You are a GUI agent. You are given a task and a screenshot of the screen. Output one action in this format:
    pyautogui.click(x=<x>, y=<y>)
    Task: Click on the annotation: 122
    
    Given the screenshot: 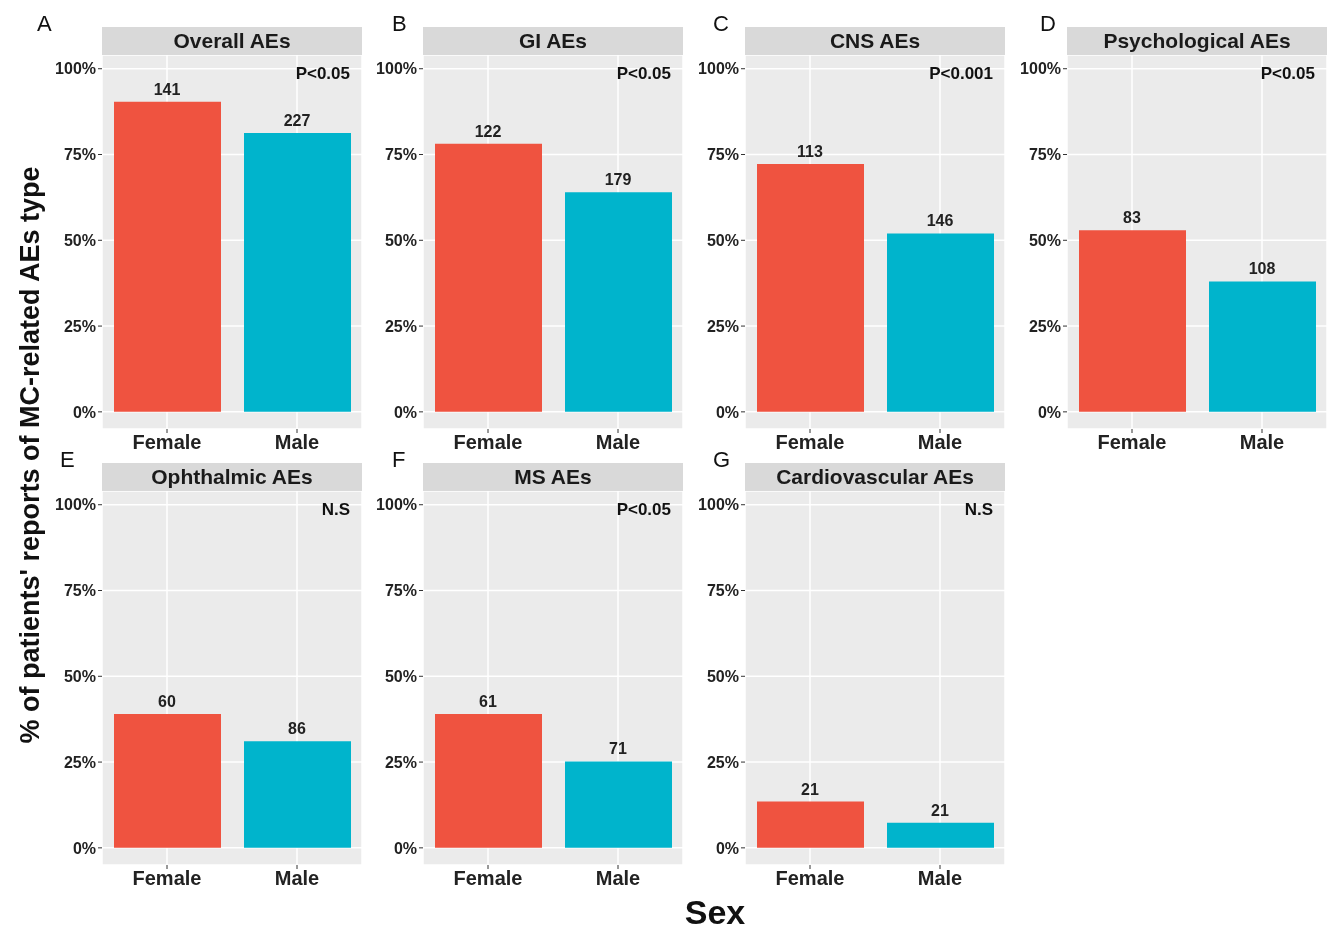 What is the action you would take?
    pyautogui.click(x=488, y=131)
    